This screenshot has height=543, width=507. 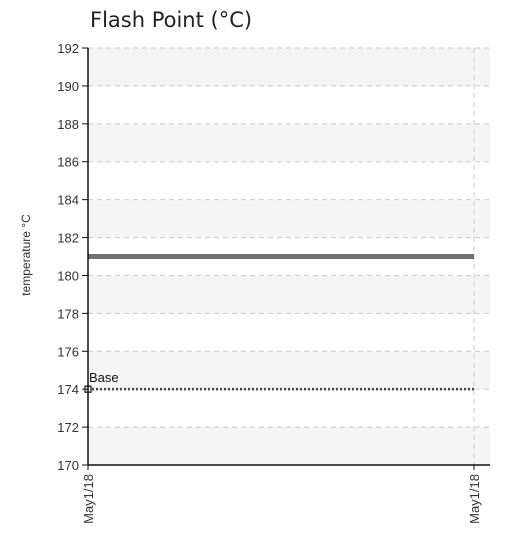 I want to click on series-label: Base, so click(x=104, y=377).